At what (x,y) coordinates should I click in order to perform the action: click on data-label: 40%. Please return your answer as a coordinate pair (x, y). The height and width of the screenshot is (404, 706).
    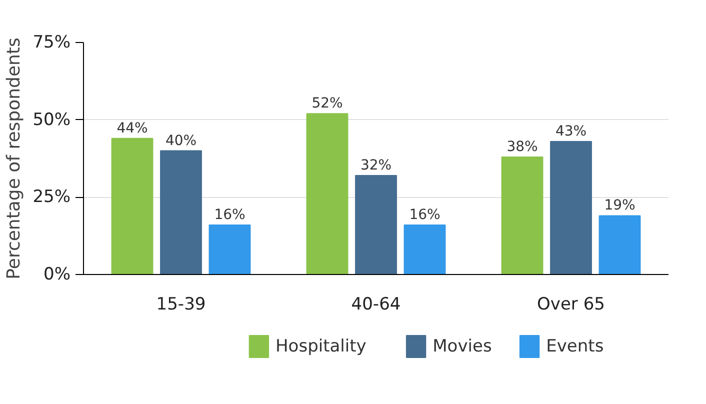
    Looking at the image, I should click on (181, 140).